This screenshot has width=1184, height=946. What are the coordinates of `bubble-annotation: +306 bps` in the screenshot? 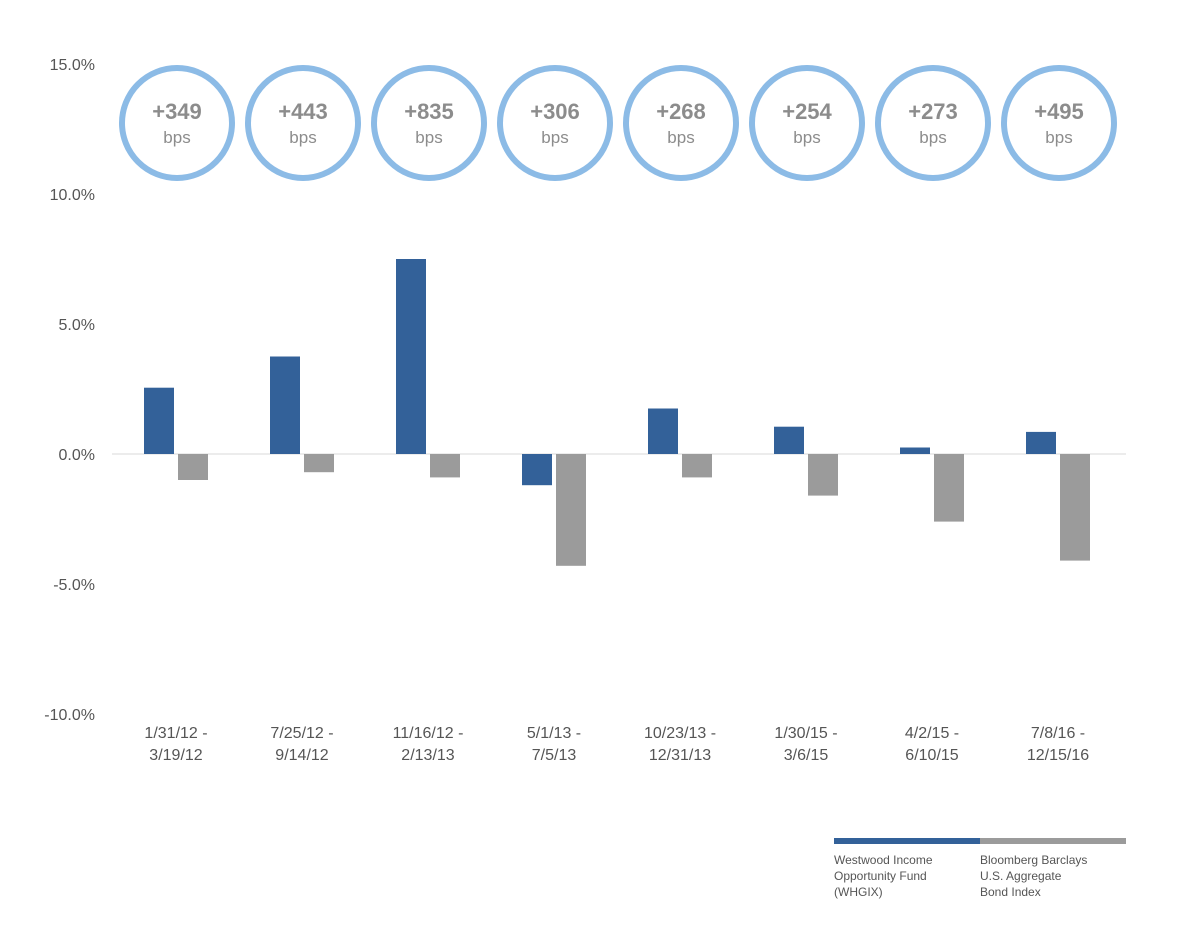 It's located at (555, 123).